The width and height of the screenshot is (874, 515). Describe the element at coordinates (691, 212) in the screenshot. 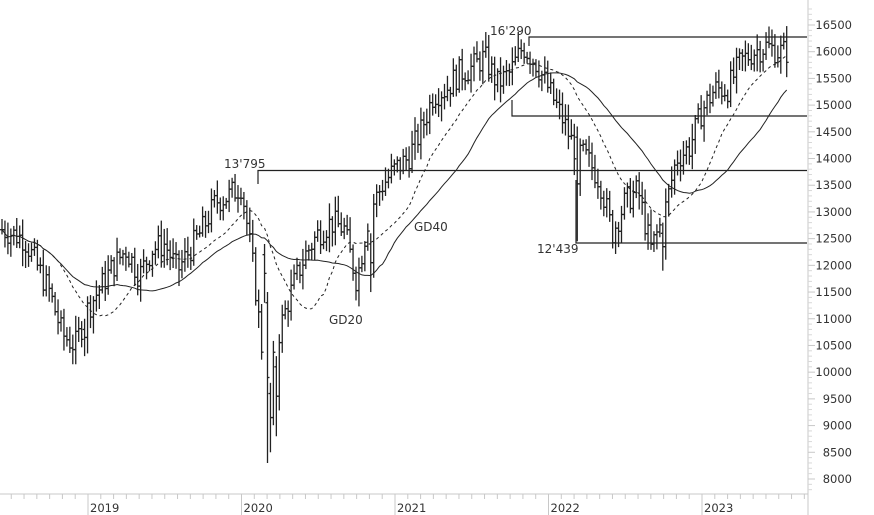

I see `level-12439-line` at that location.